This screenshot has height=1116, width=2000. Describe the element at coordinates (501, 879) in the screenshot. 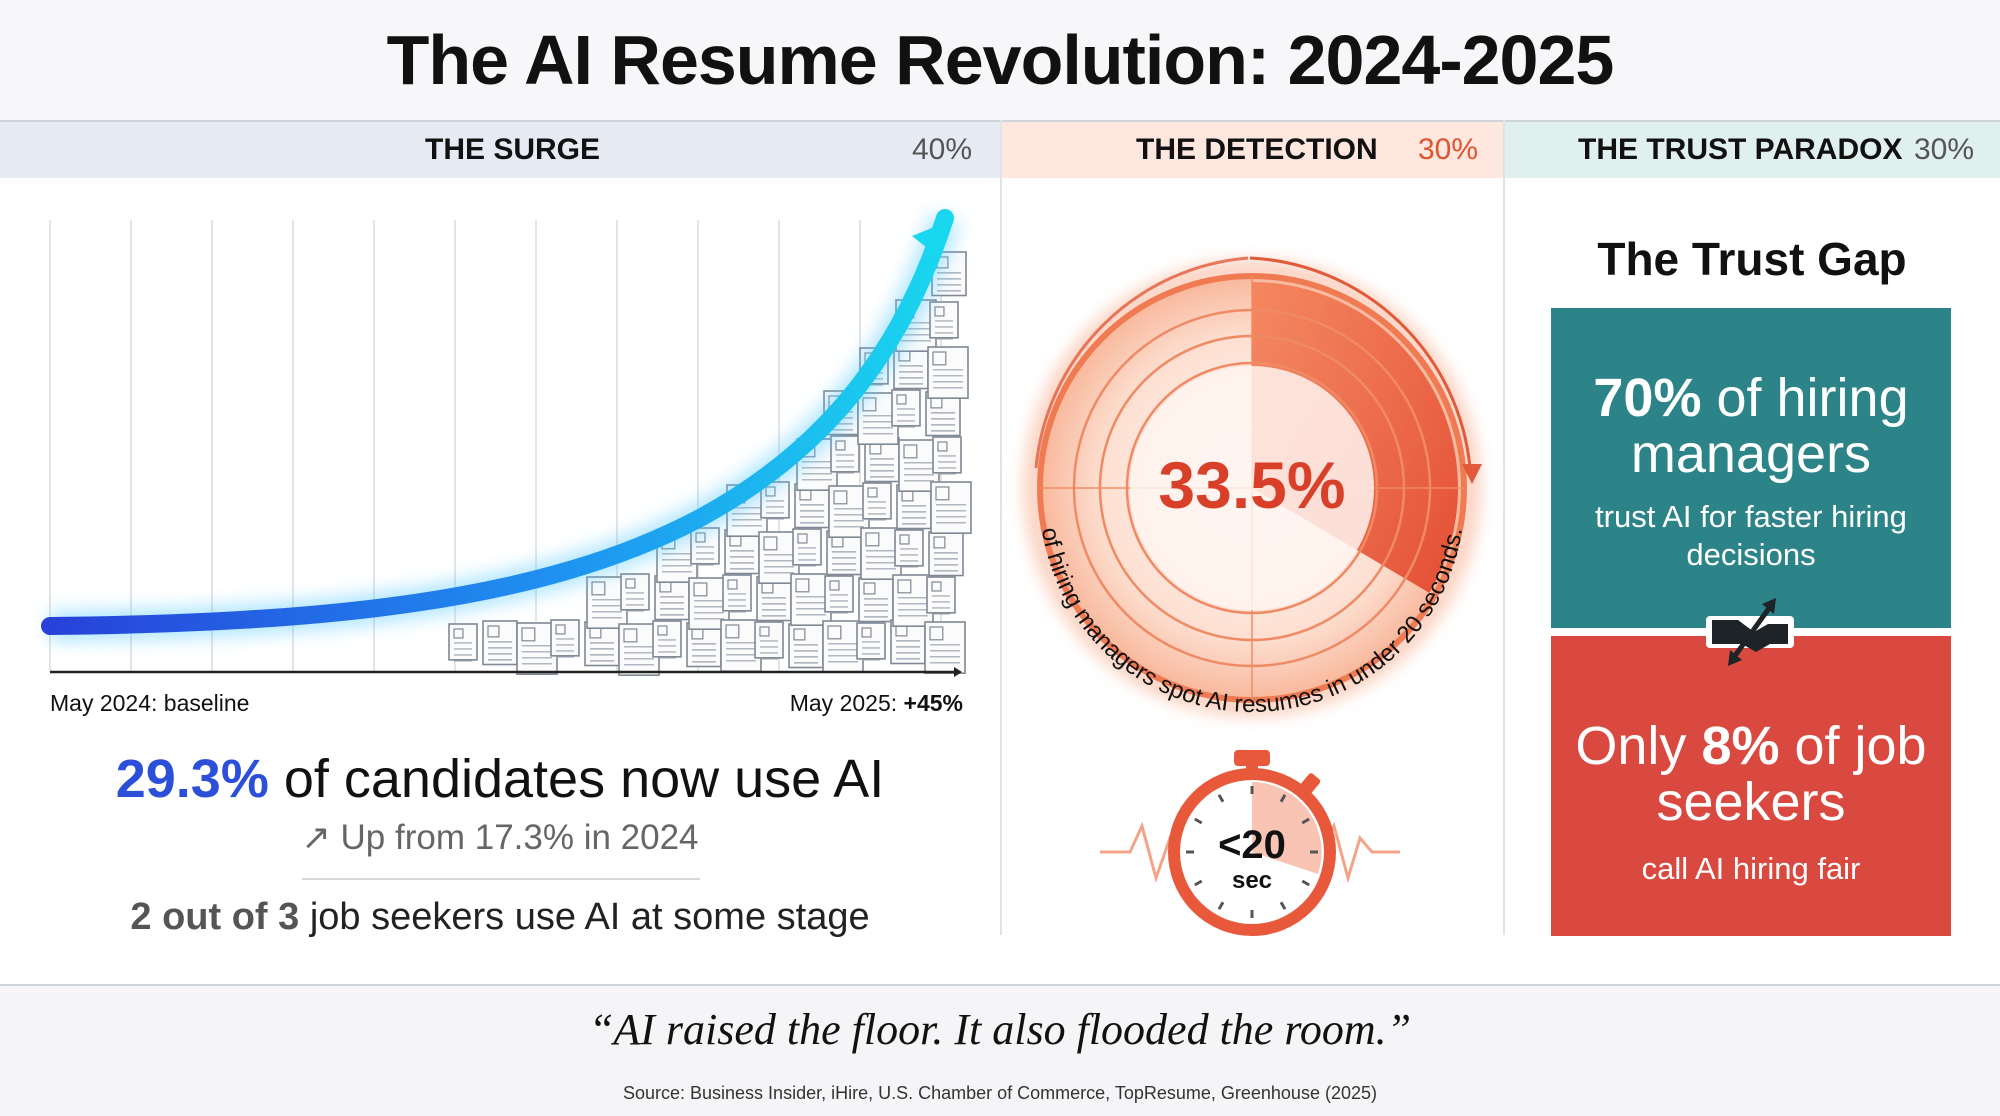

I see `surge-separator` at that location.